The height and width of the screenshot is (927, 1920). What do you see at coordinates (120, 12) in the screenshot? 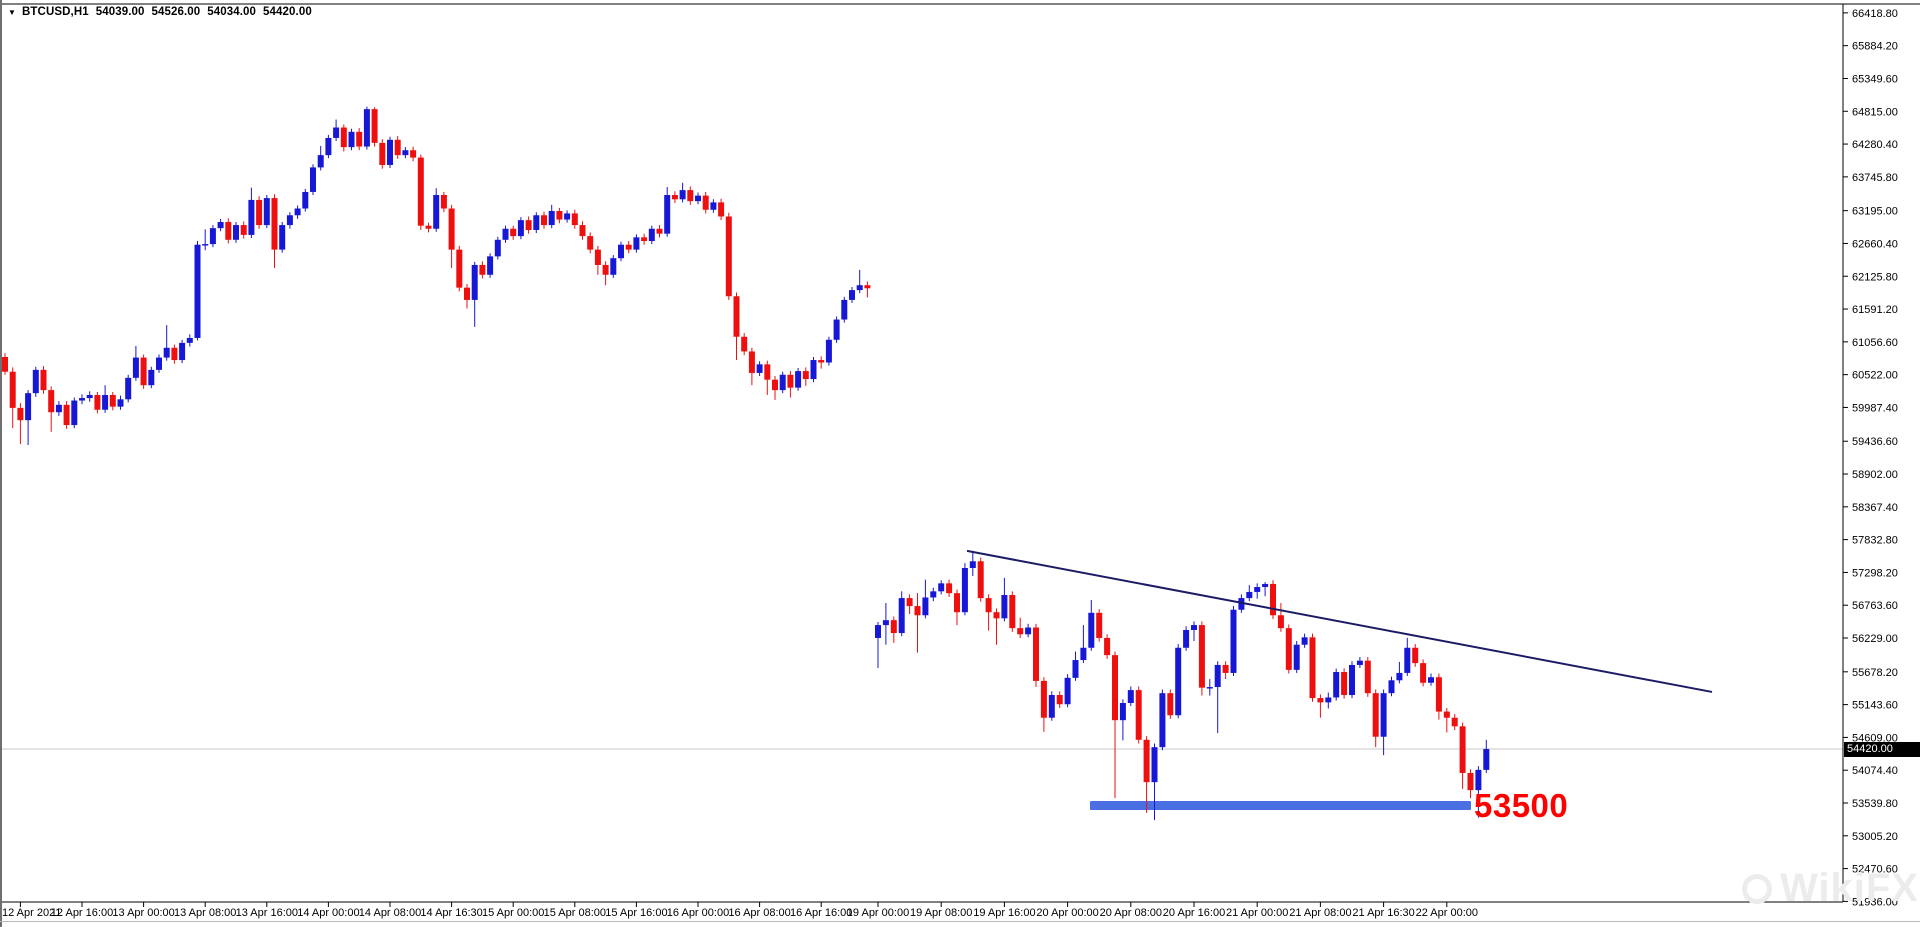
I see `quote-open: 54039.00` at bounding box center [120, 12].